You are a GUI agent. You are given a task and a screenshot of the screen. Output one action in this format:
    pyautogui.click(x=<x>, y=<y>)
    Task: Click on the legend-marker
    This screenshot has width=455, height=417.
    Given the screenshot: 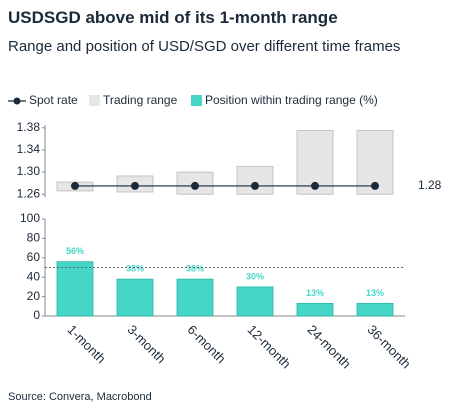 What is the action you would take?
    pyautogui.click(x=17, y=101)
    